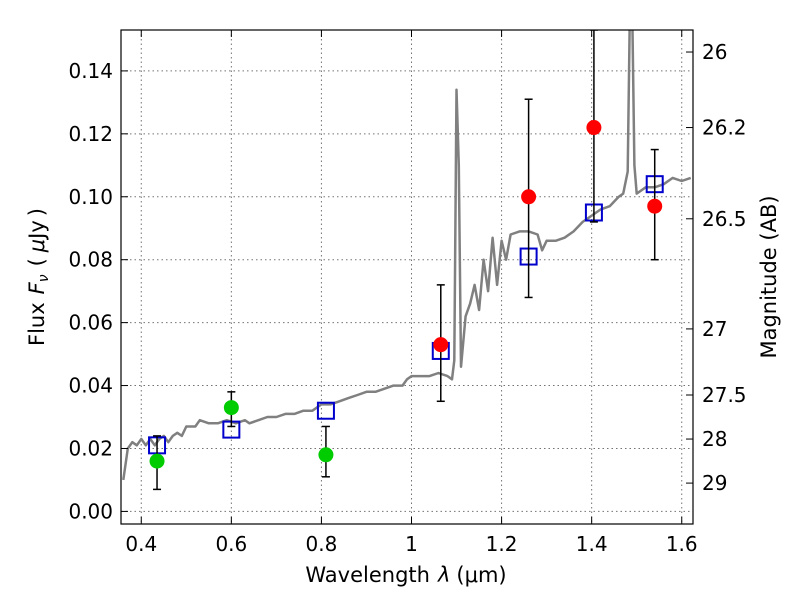  Describe the element at coordinates (714, 483) in the screenshot. I see `magnitude-tick-label: 29` at that location.